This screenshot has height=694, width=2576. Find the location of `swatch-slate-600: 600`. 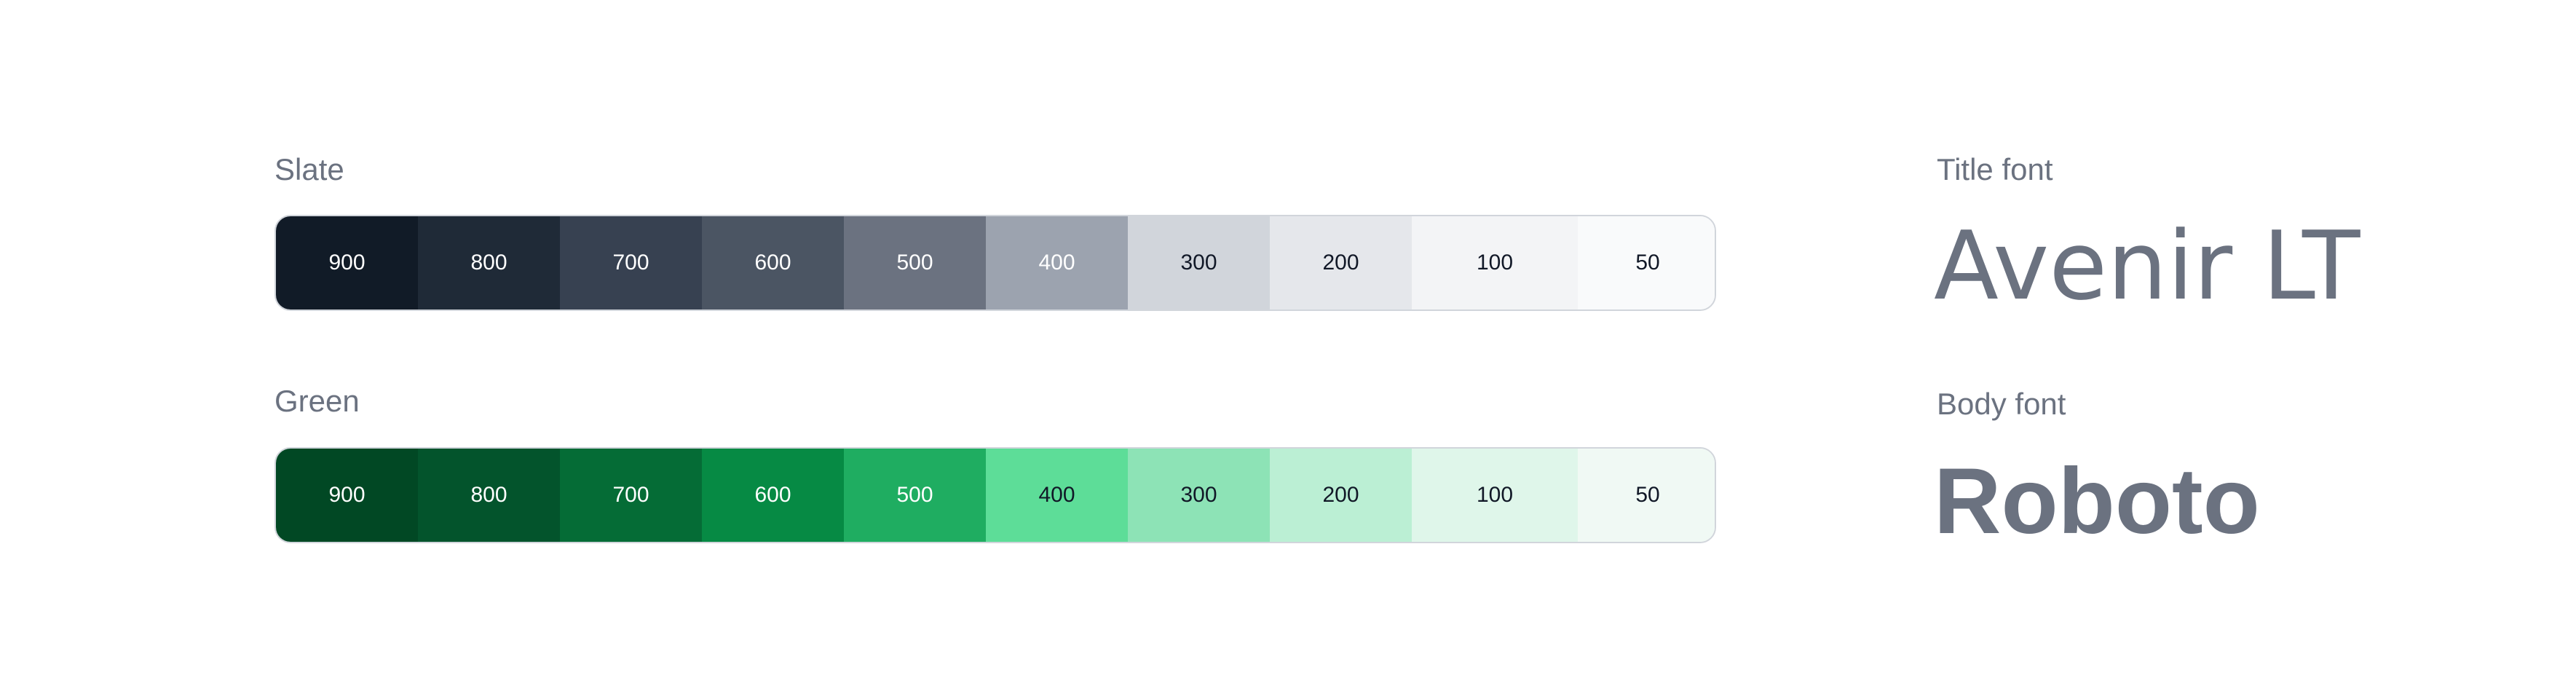

swatch-slate-600: 600 is located at coordinates (773, 262).